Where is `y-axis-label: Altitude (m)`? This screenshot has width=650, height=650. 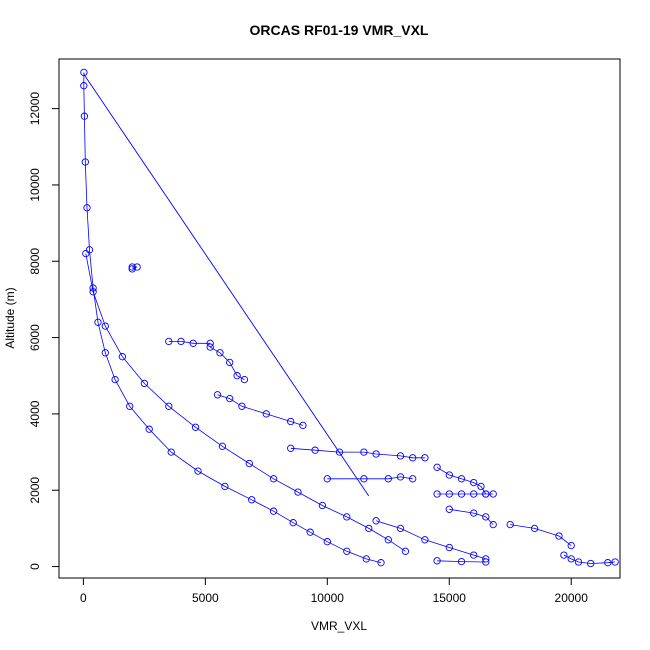 y-axis-label: Altitude (m) is located at coordinates (10, 317).